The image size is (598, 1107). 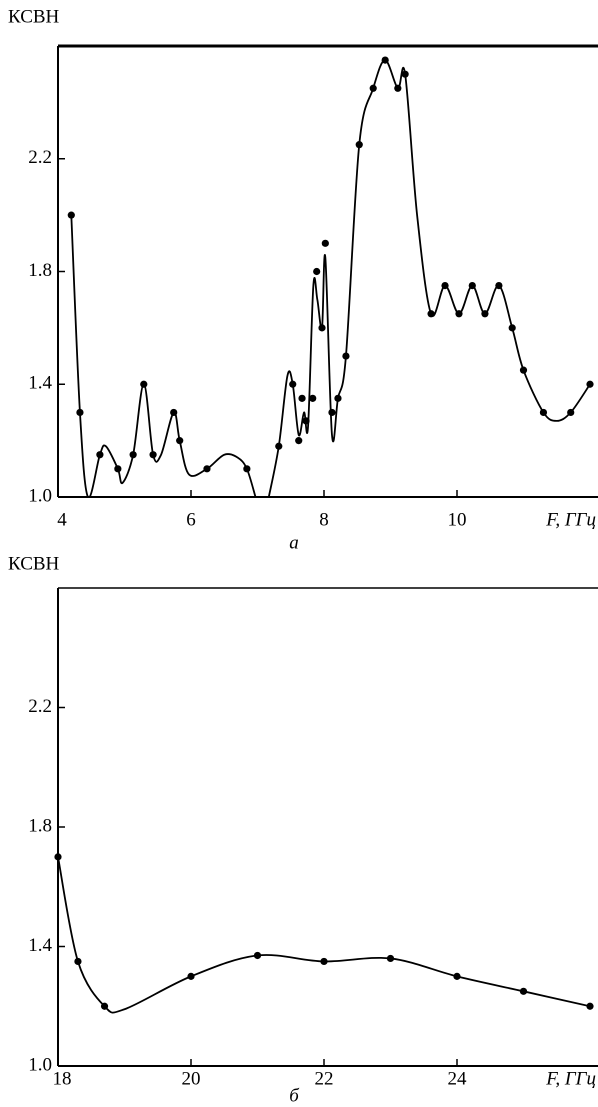 I want to click on plot-area, so click(x=324, y=935).